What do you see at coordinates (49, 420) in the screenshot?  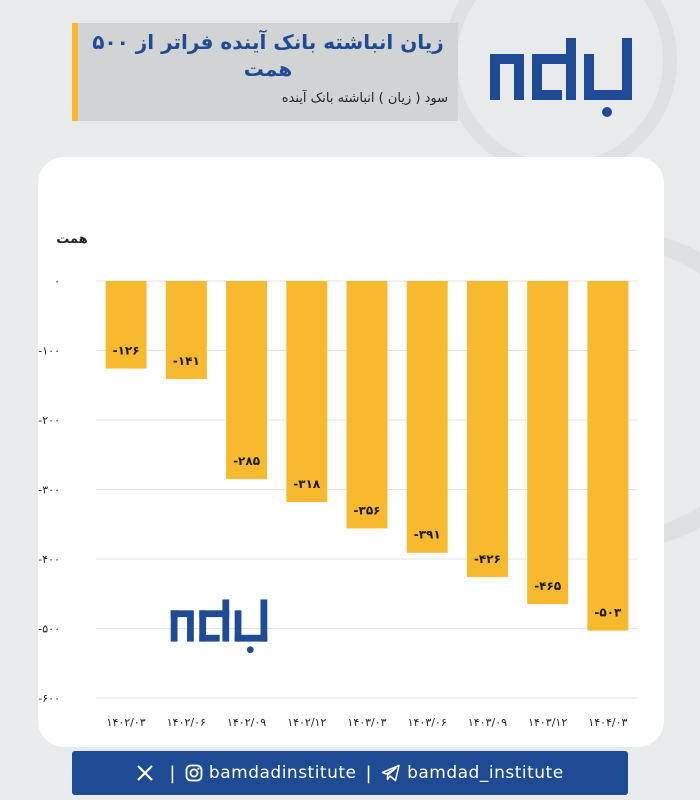 I see `y-tick-label: -۲۰۰` at bounding box center [49, 420].